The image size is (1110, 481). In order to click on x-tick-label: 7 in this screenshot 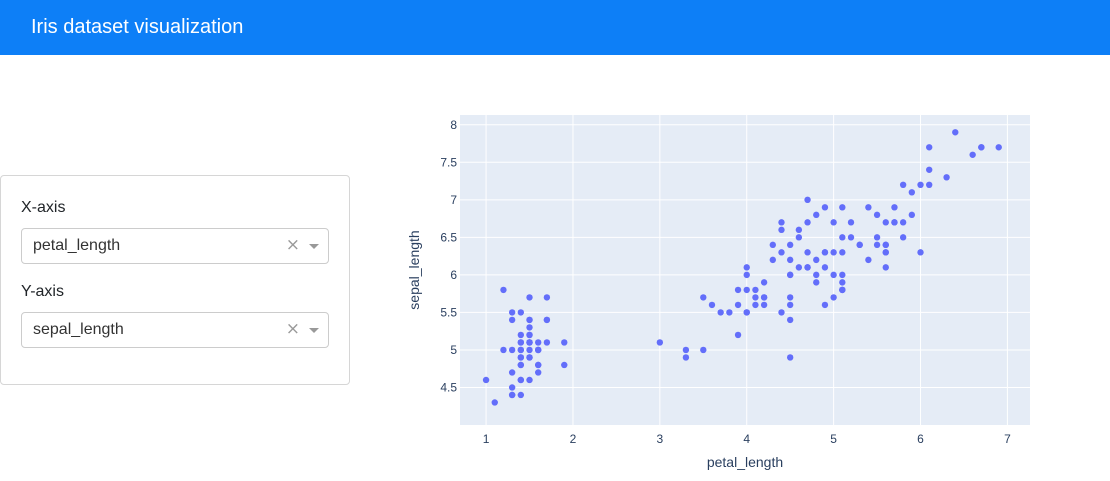, I will do `click(1007, 439)`.